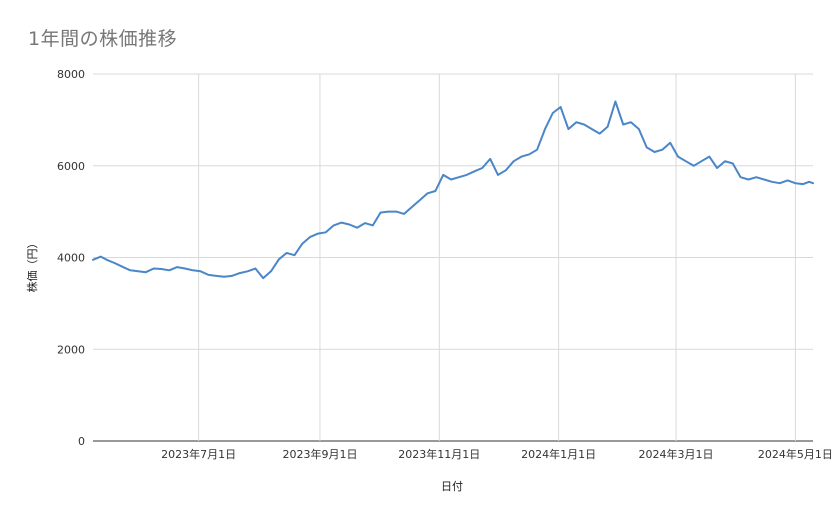 Image resolution: width=839 pixels, height=519 pixels. What do you see at coordinates (198, 454) in the screenshot?
I see `x-tick-label: 2023年7月1日` at bounding box center [198, 454].